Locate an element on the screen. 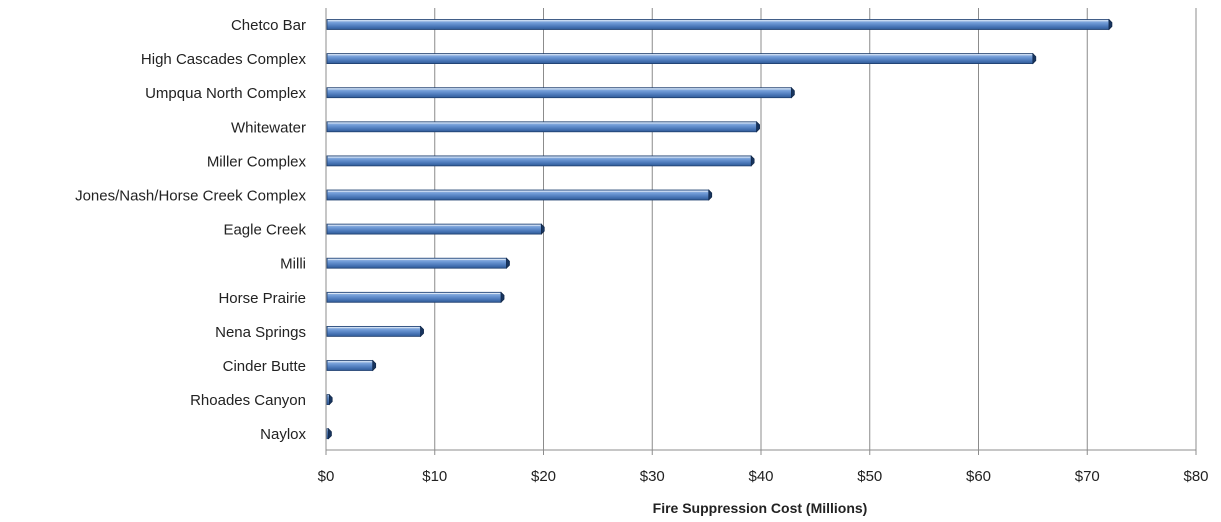  x-tick-label: $20 is located at coordinates (543, 476).